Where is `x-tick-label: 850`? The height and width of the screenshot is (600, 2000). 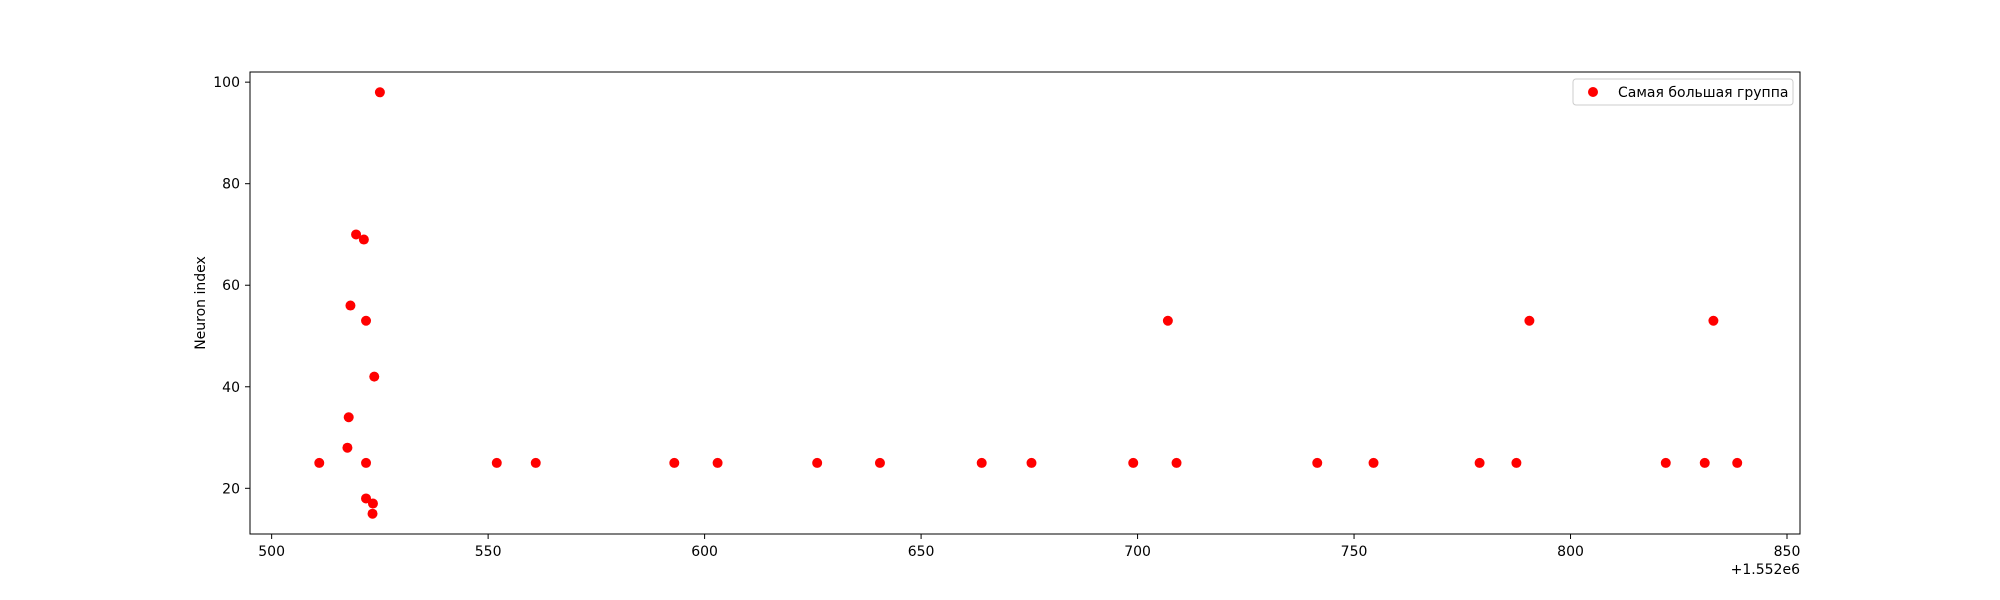
x-tick-label: 850 is located at coordinates (1787, 552).